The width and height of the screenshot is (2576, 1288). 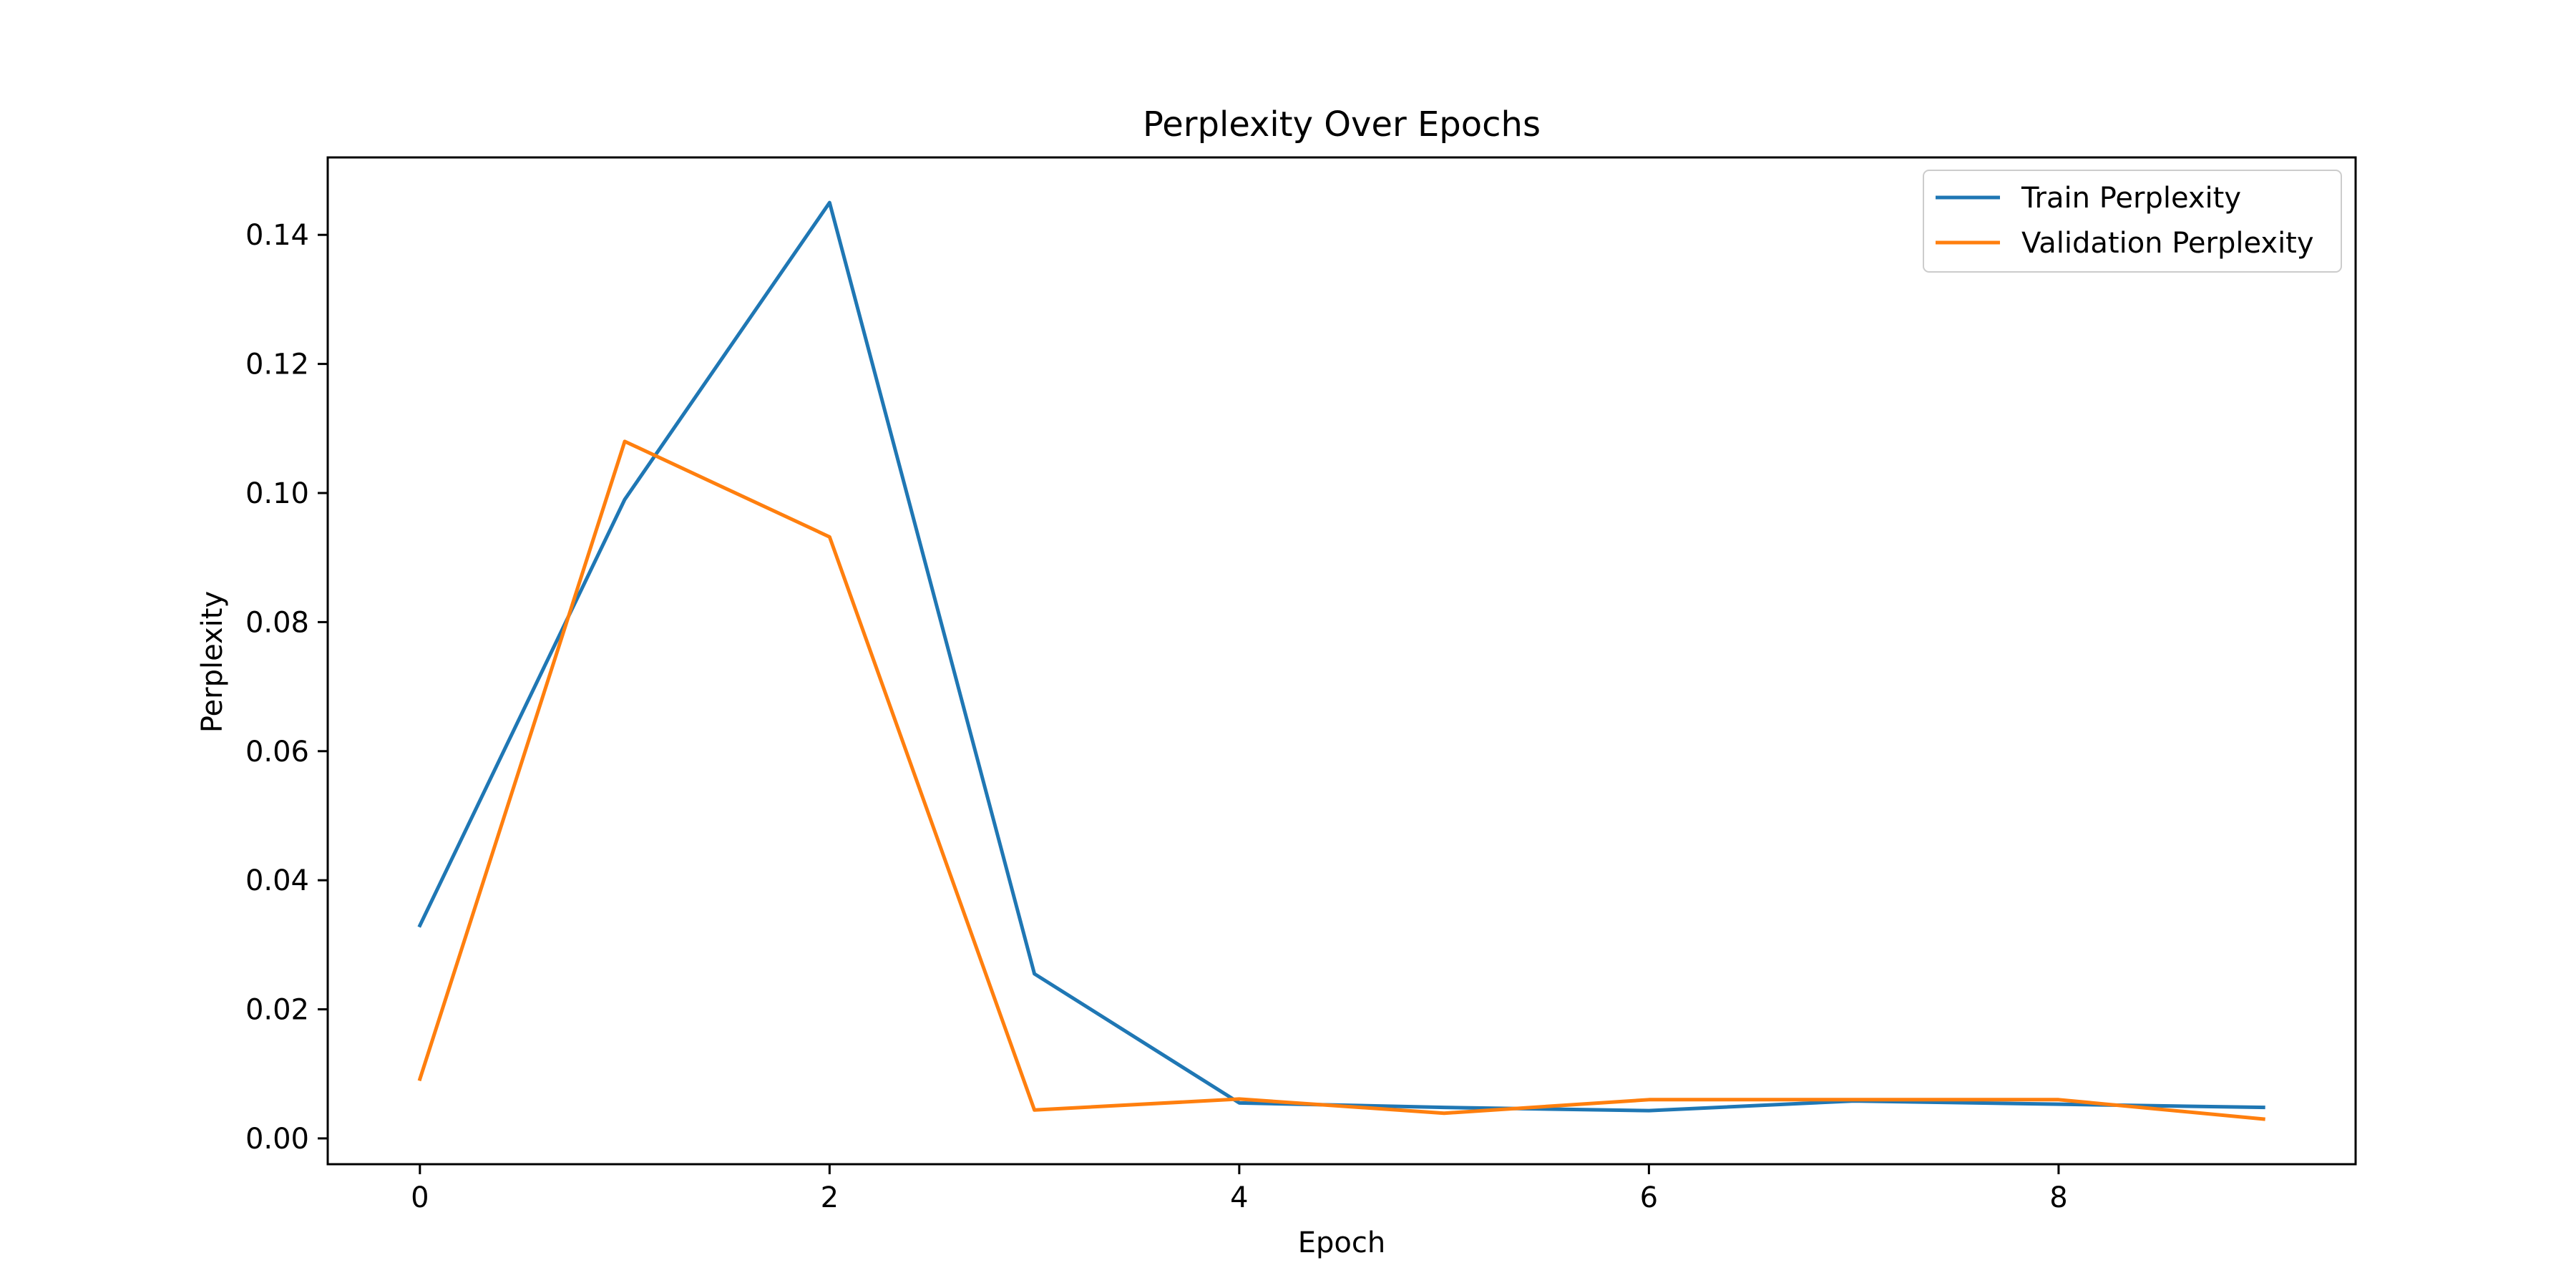 I want to click on y-tick-label: 0.02, so click(x=277, y=1010).